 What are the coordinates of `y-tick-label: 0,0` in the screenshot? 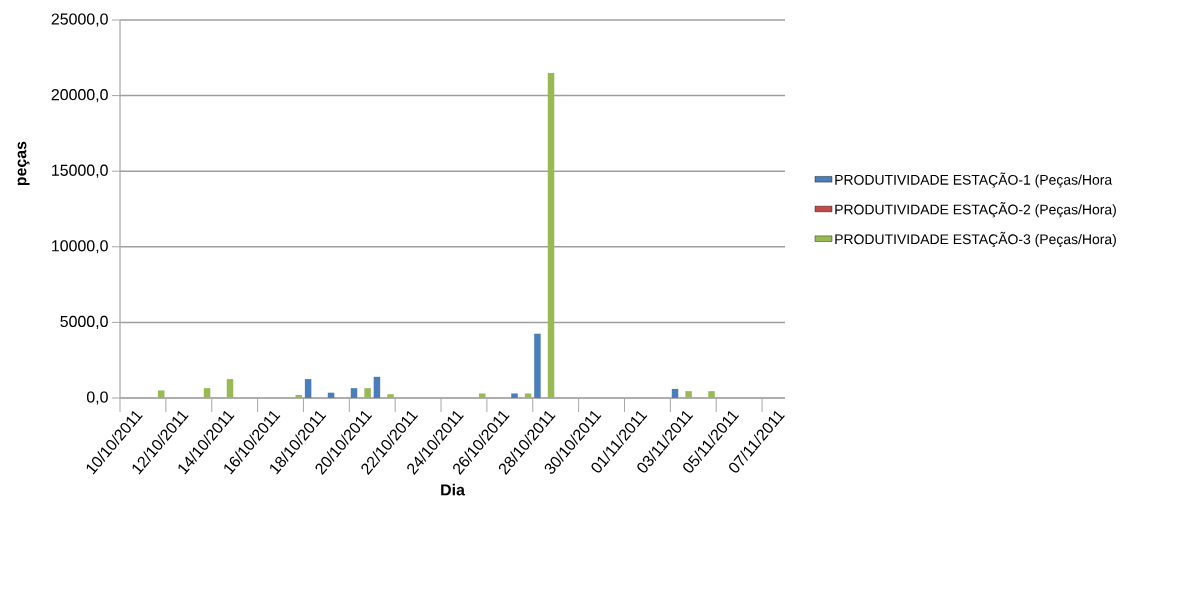 It's located at (97, 398).